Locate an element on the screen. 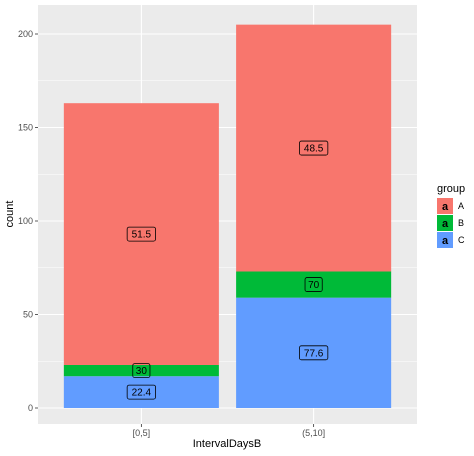 The height and width of the screenshot is (456, 474). y-tick-label: 50 is located at coordinates (28, 315).